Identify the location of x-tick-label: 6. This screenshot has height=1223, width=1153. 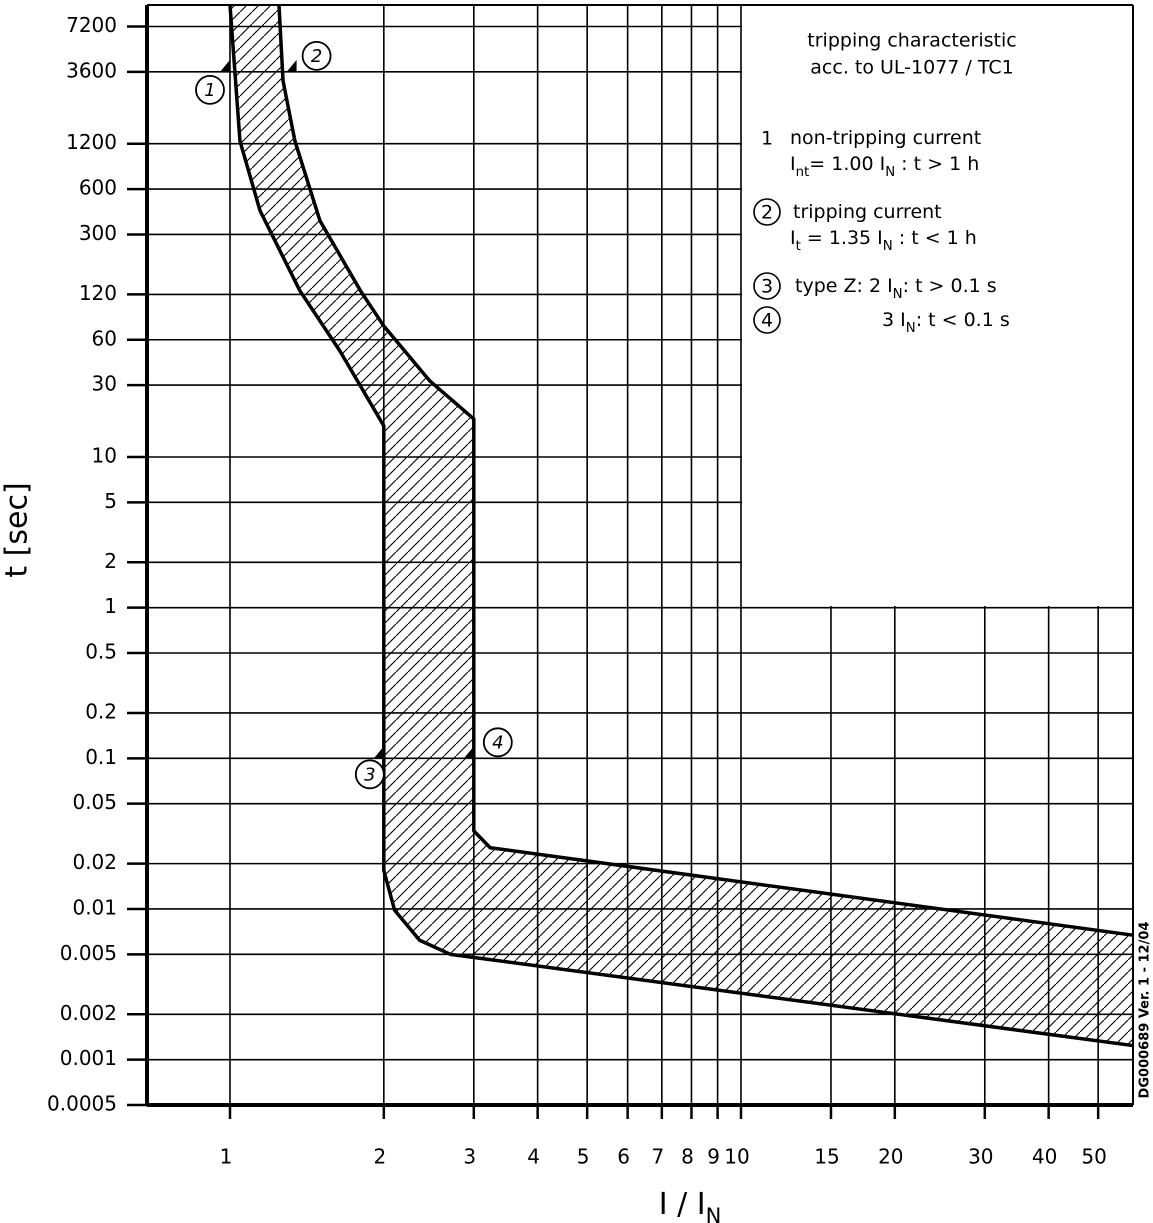
(623, 1157).